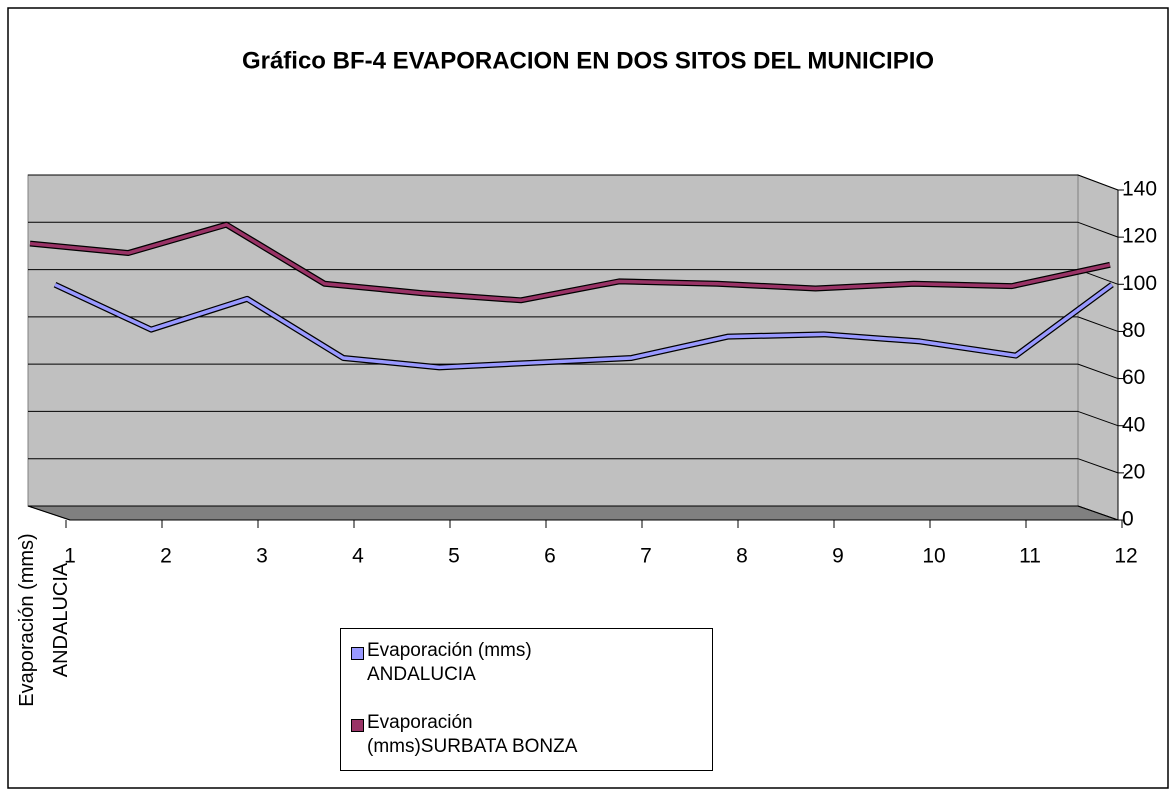  What do you see at coordinates (646, 556) in the screenshot?
I see `x-tick-label: 7` at bounding box center [646, 556].